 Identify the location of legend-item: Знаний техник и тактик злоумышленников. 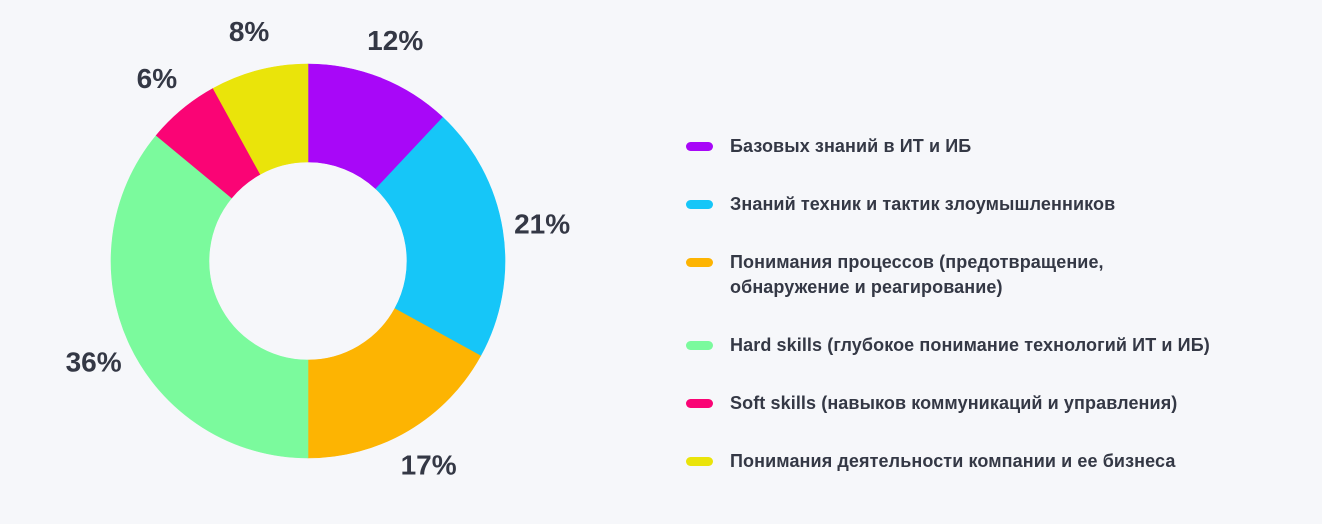
(948, 204).